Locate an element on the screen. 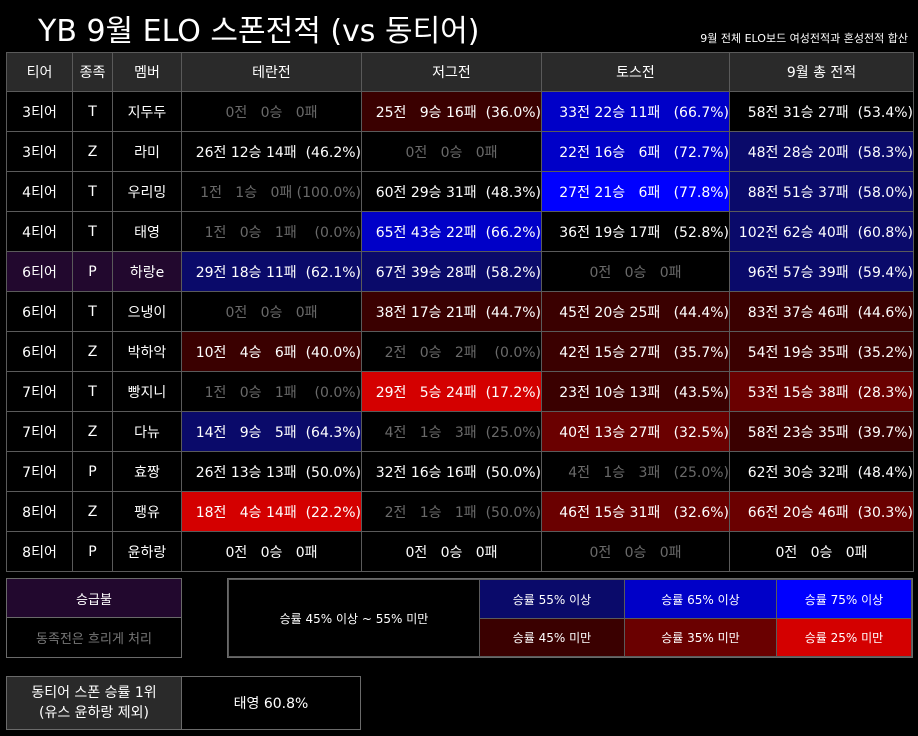 Image resolution: width=918 pixels, height=736 pixels. vs-terran-cell: 29전 18승 11패 (62.1%) is located at coordinates (271, 271).